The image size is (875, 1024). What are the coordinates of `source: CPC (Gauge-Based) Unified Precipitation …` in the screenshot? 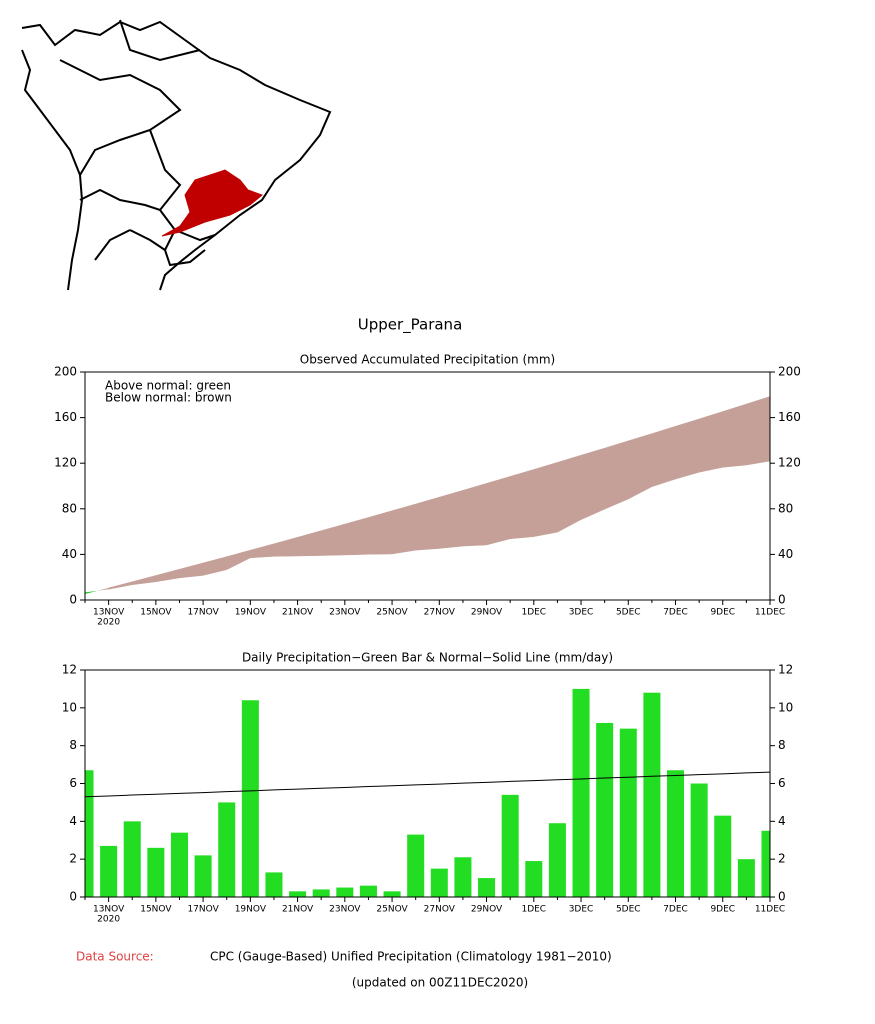 It's located at (411, 957).